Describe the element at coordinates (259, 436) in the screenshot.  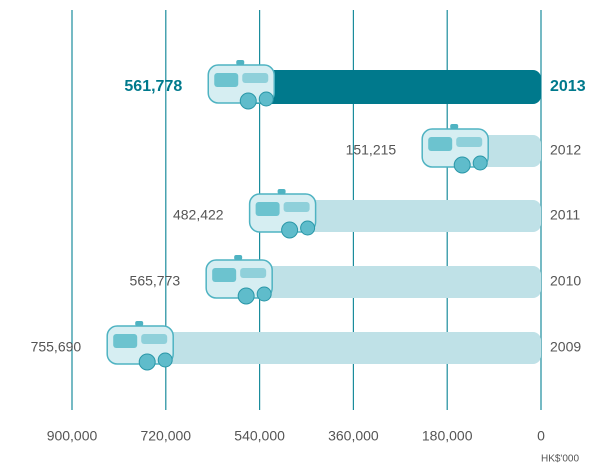
I see `x-tick-label: 540,000` at that location.